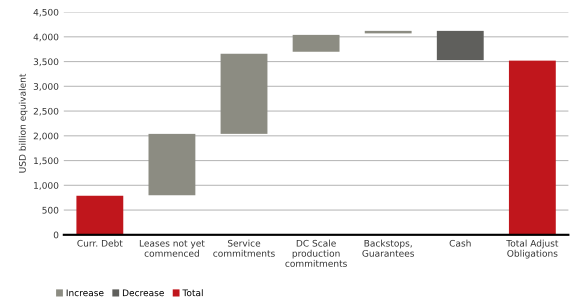  Describe the element at coordinates (46, 136) in the screenshot. I see `y-tick-label: 2,000` at that location.